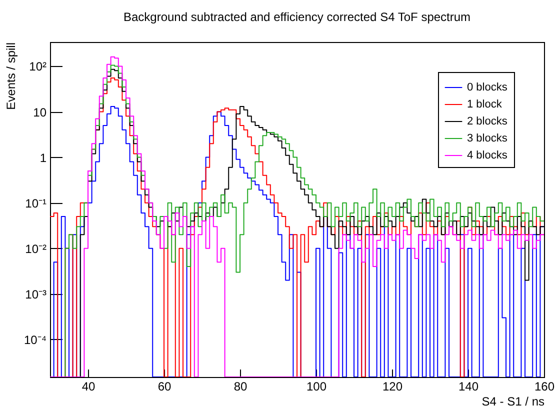 The height and width of the screenshot is (408, 559). I want to click on x-axis-title: S4 - S1 / ns, so click(513, 401).